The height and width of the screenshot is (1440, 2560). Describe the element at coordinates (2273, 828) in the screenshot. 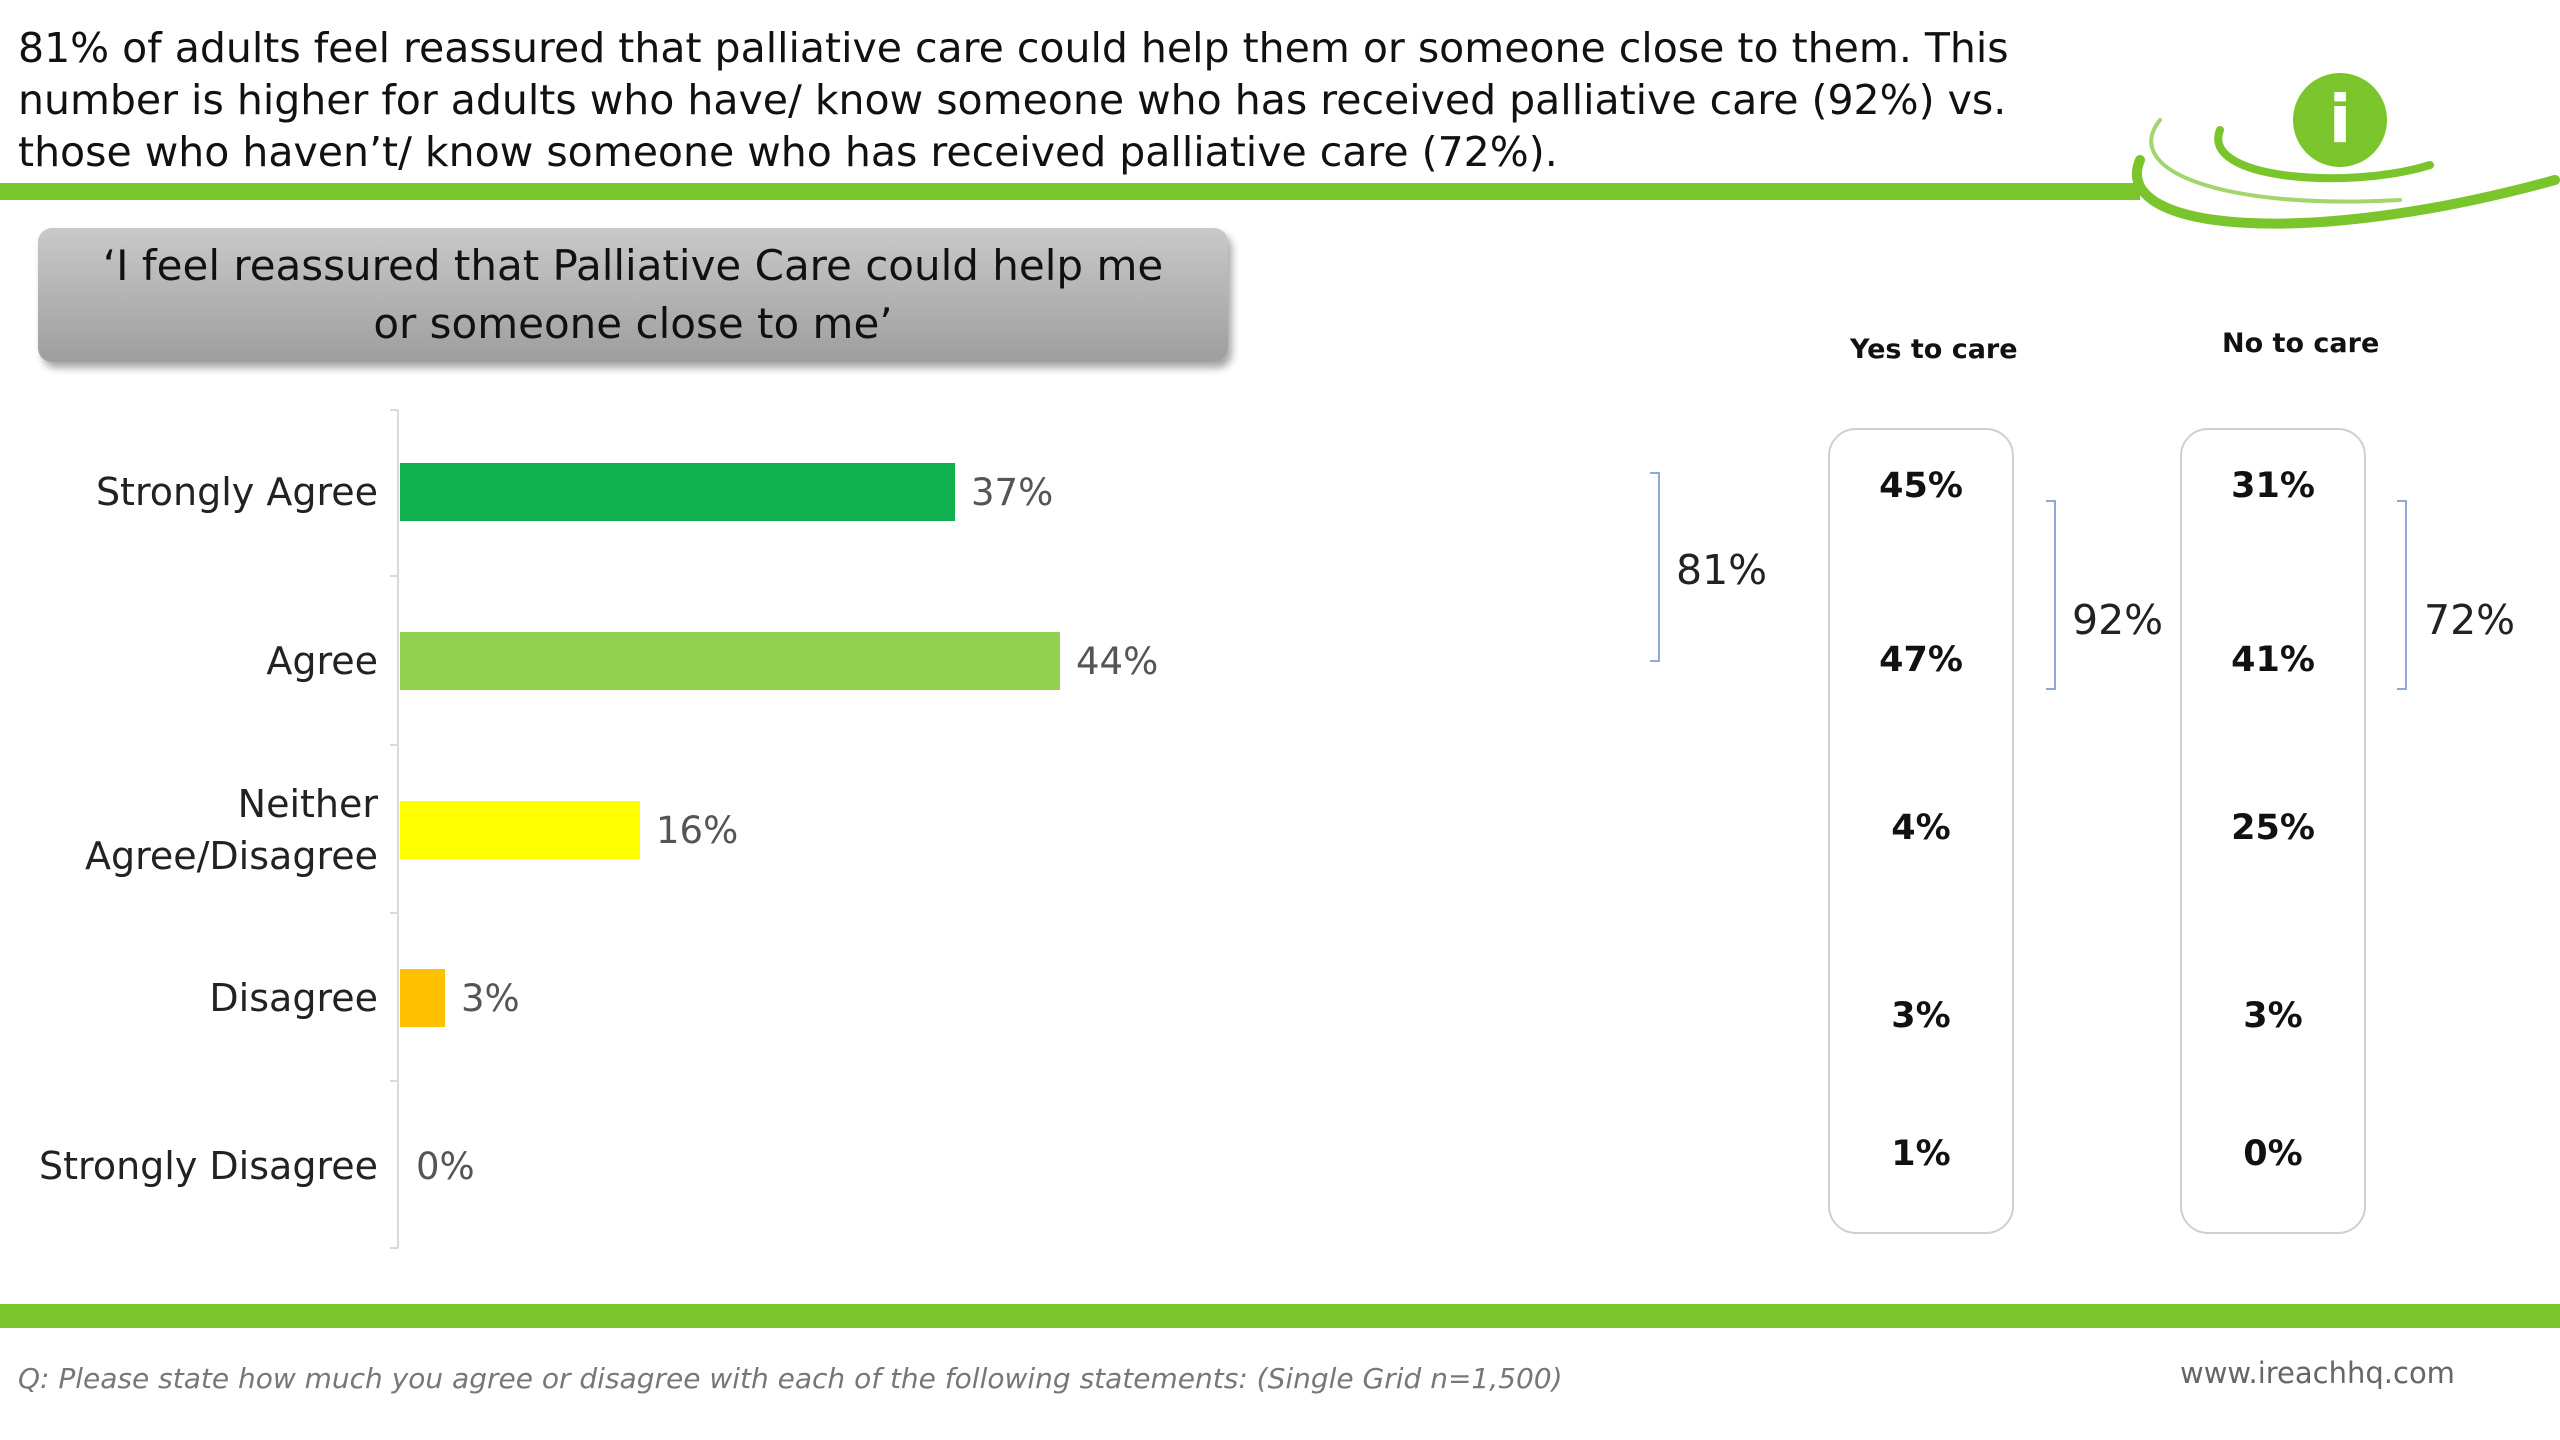

I see `no-to-care-value: 25%` at that location.